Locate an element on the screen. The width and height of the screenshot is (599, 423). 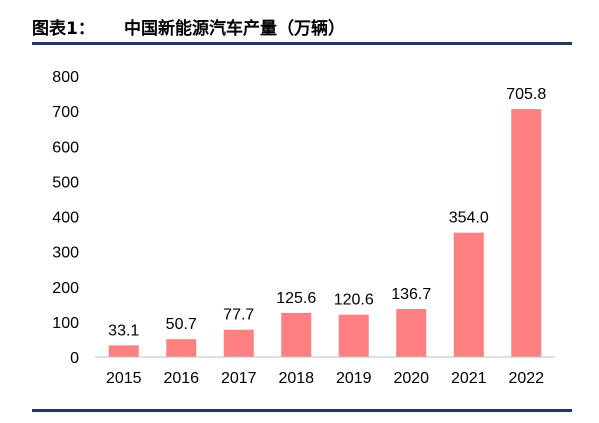
x-tick-label: 2020 is located at coordinates (411, 378).